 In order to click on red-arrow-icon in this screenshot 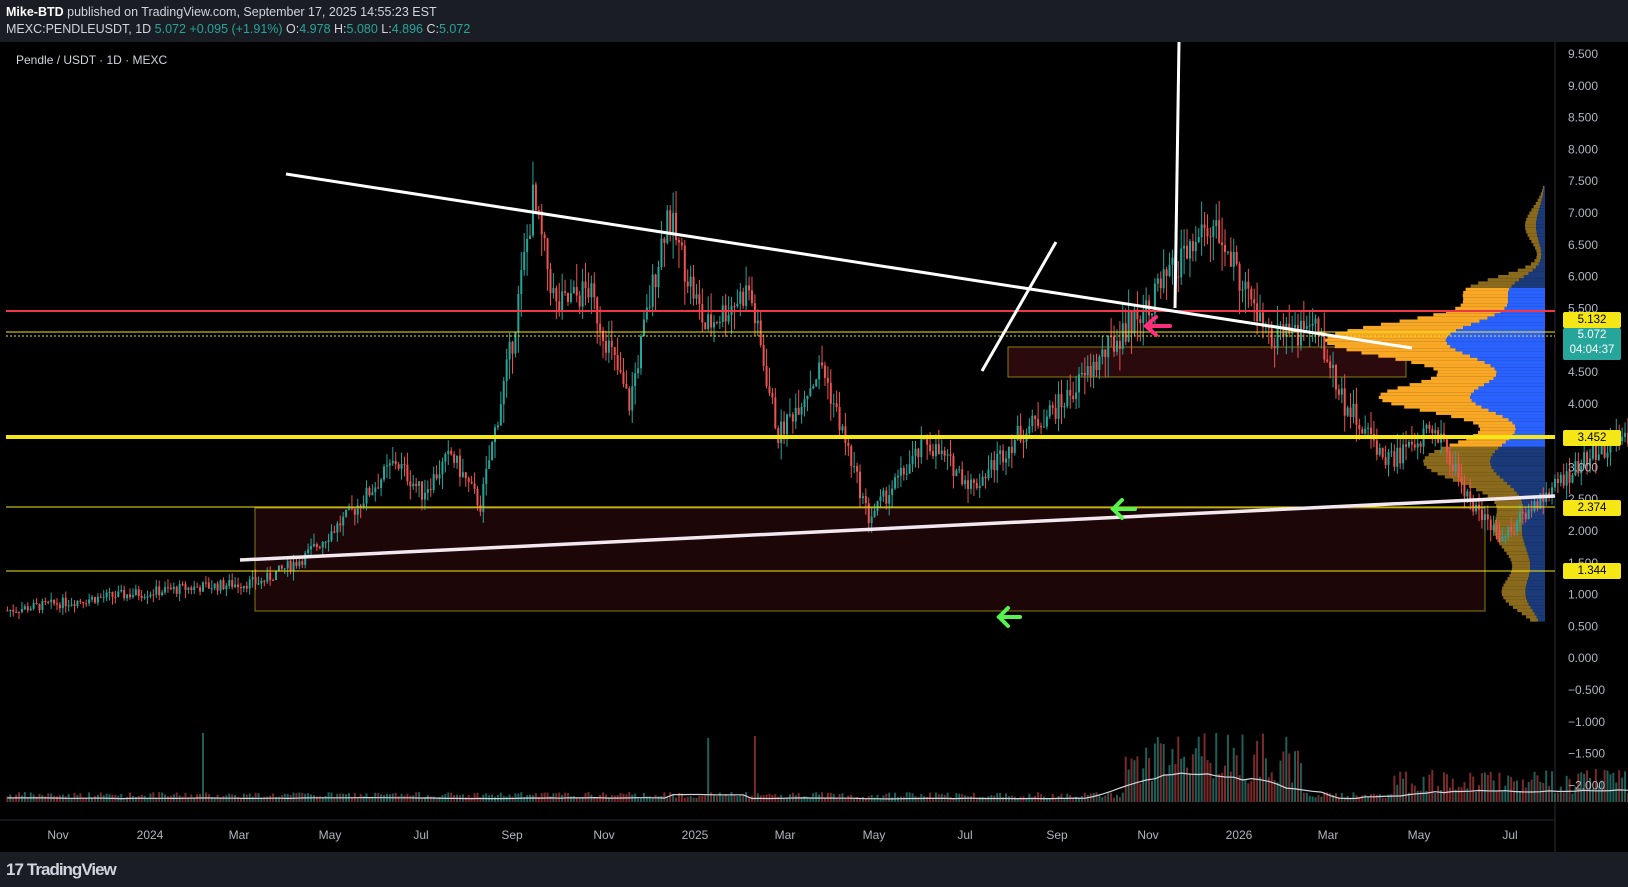, I will do `click(1157, 326)`.